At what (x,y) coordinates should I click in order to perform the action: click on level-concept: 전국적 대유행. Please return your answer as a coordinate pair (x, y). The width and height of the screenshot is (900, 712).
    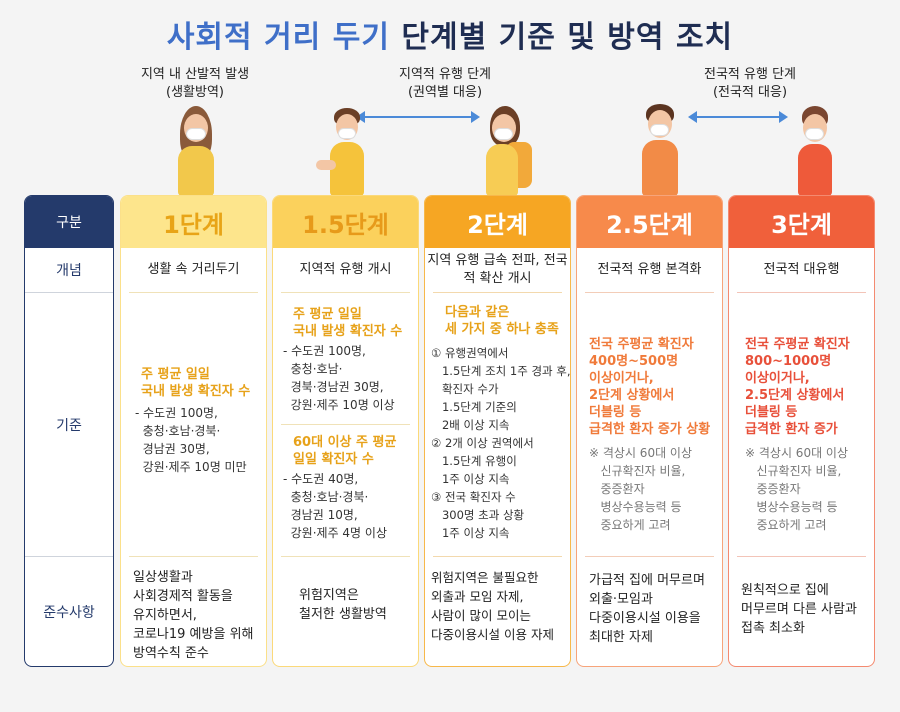
    Looking at the image, I should click on (801, 269).